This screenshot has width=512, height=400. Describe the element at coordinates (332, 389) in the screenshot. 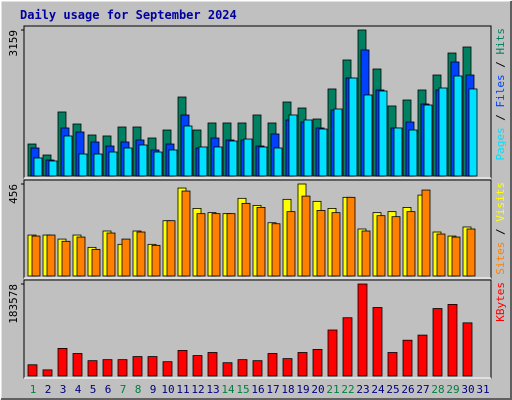

I see `x-tick-label: 21` at that location.